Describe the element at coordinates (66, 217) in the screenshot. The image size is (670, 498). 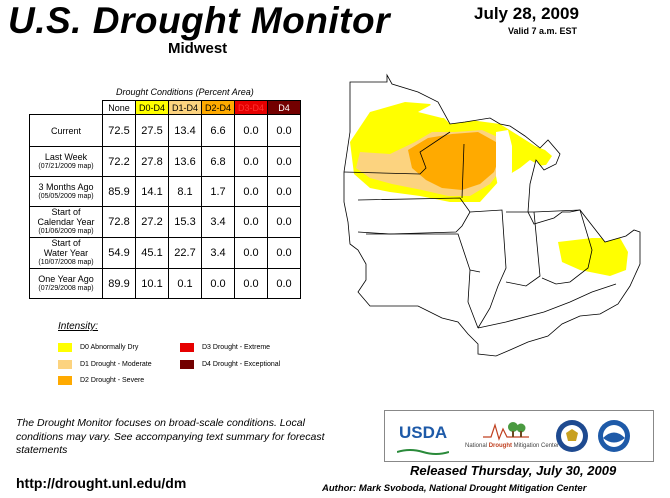
I see `row-label-text: Start of Calendar Year` at that location.